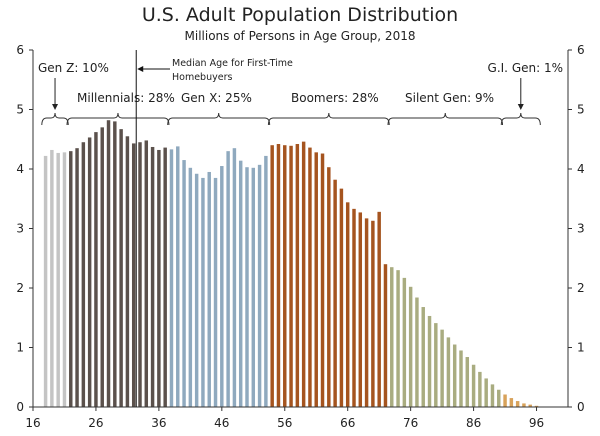 This screenshot has height=436, width=600. Describe the element at coordinates (32, 423) in the screenshot. I see `x-tick-label: 16` at that location.